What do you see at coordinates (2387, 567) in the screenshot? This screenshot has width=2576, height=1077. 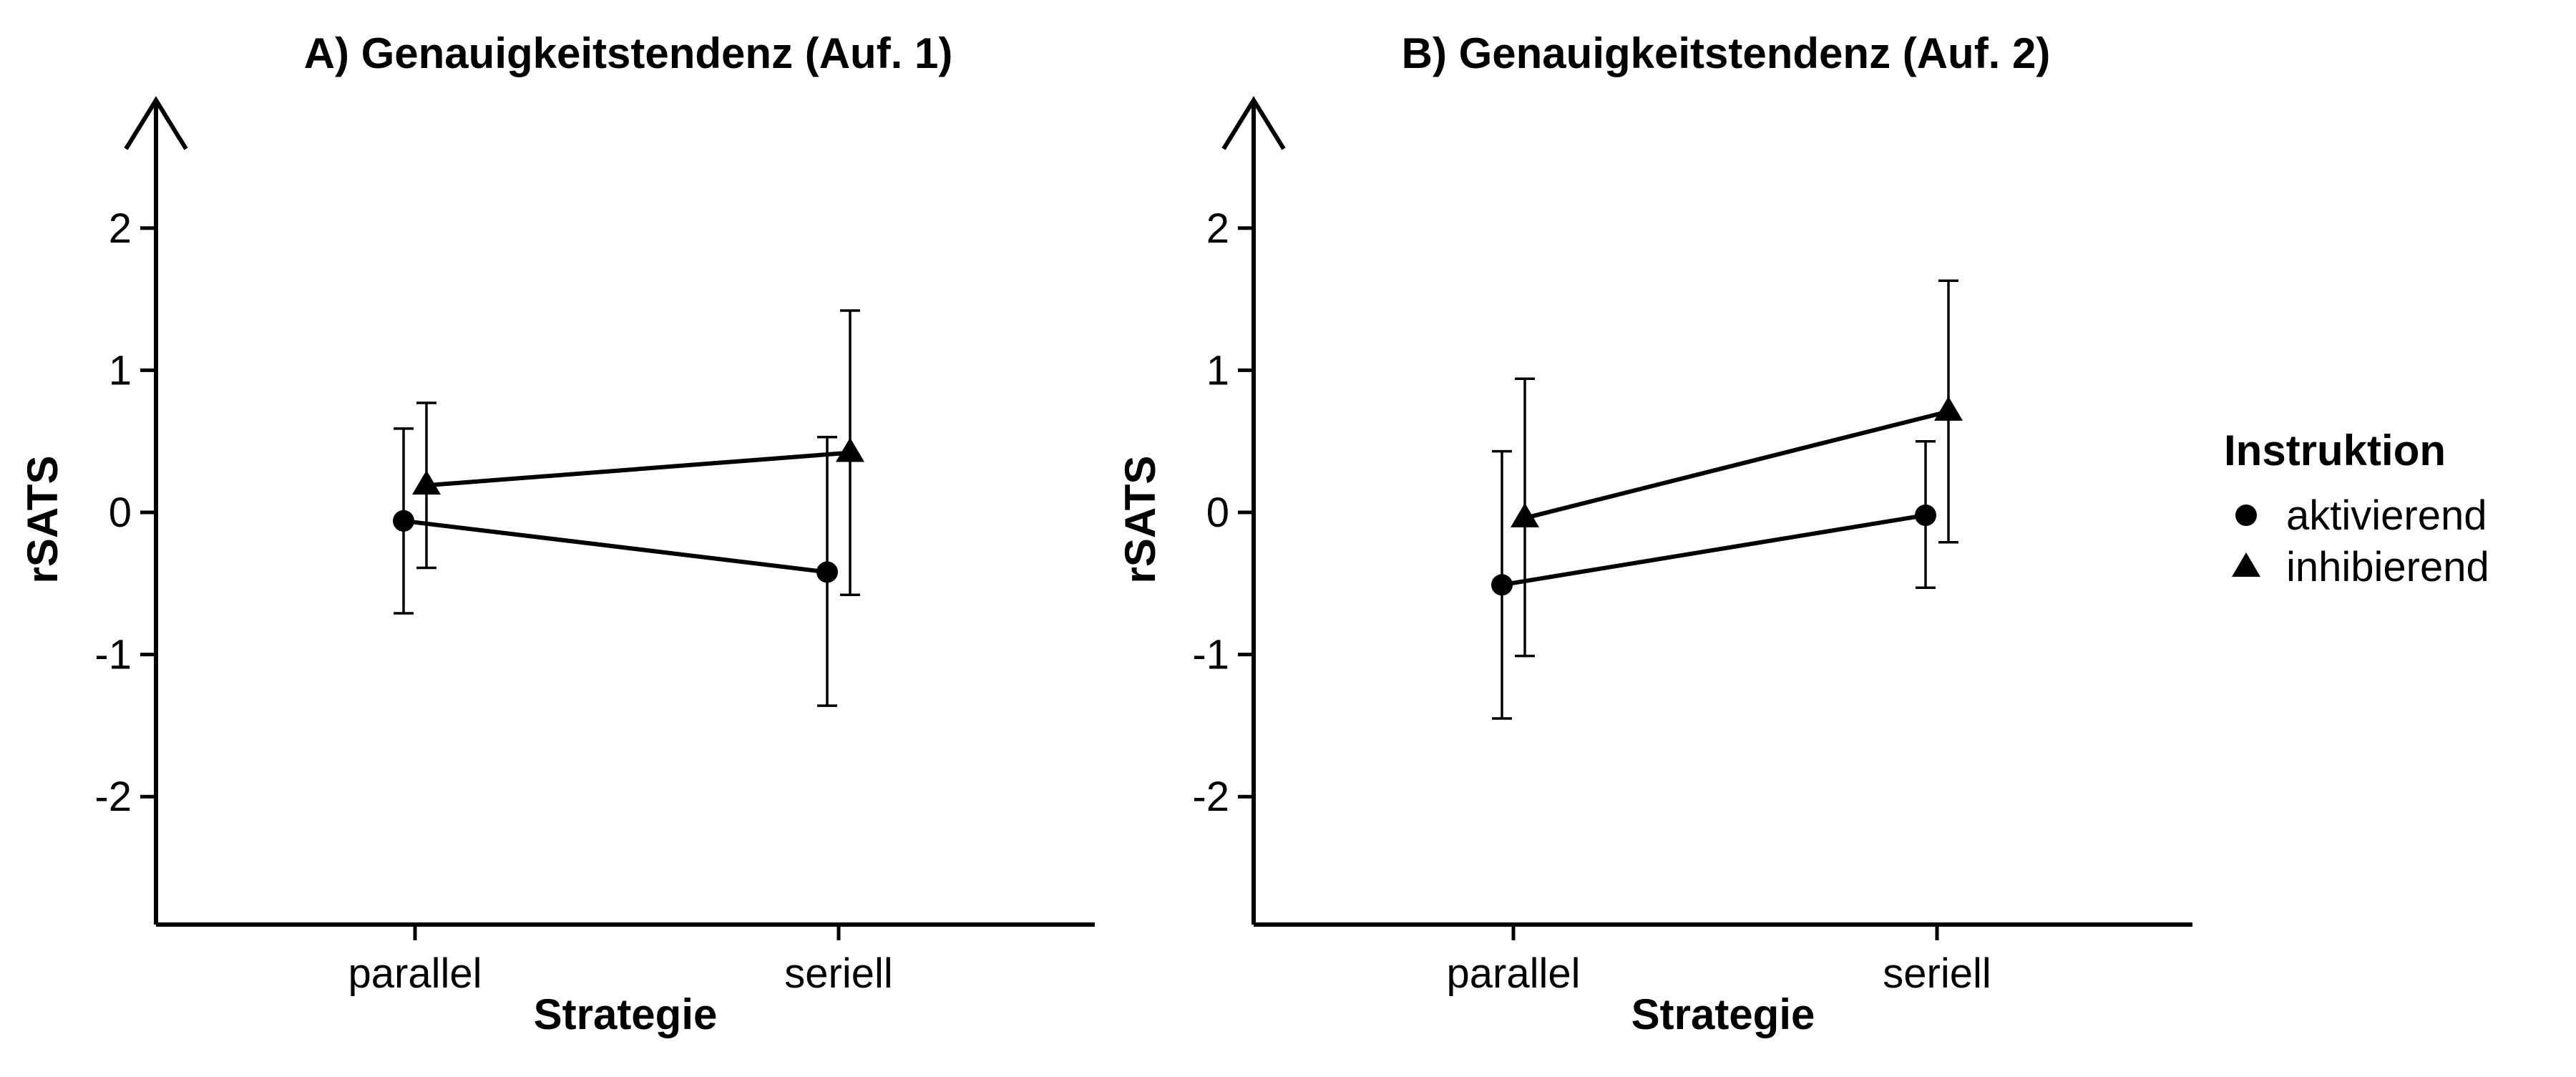 I see `legend-label: inhibierend` at bounding box center [2387, 567].